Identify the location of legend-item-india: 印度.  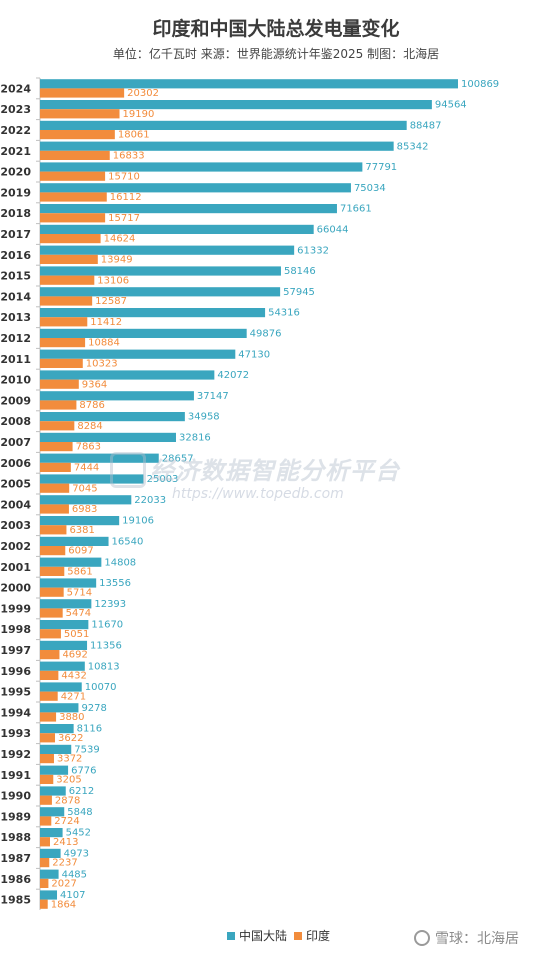
(312, 935).